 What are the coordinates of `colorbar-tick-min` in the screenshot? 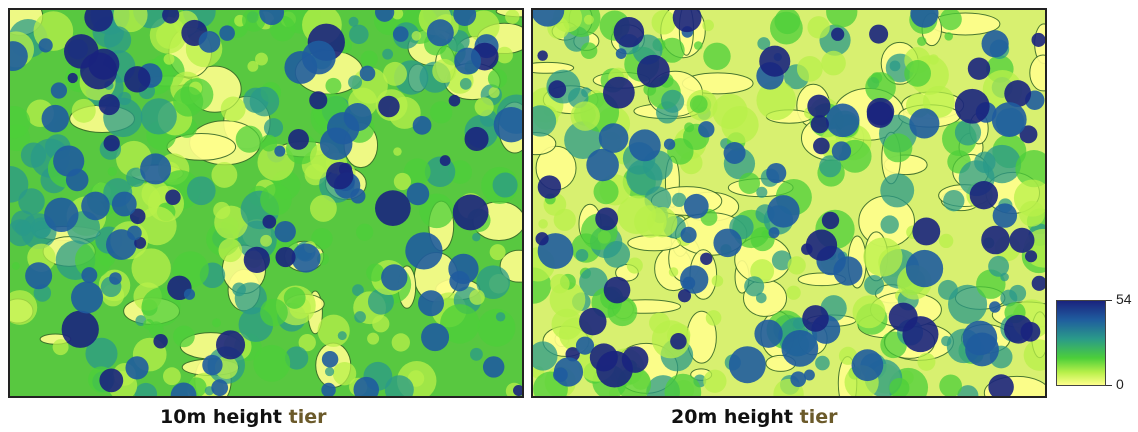 It's located at (1109, 385).